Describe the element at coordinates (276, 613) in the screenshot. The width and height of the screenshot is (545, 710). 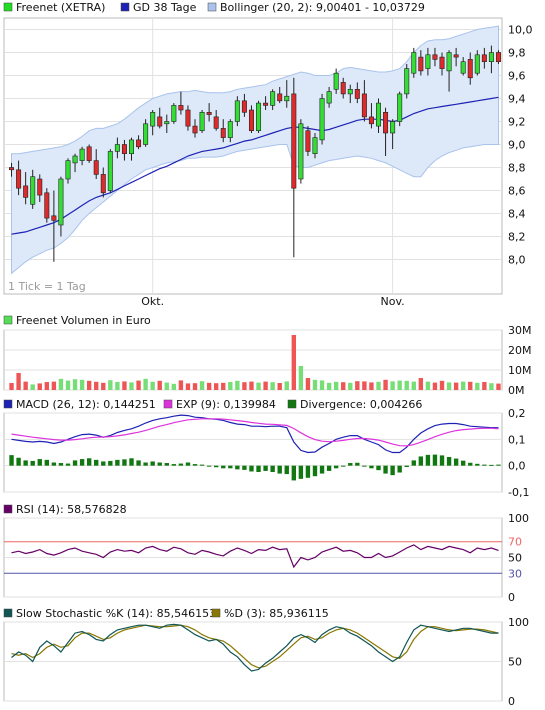
I see `legend-label-stoch-d: %D (3): 85,936115` at that location.